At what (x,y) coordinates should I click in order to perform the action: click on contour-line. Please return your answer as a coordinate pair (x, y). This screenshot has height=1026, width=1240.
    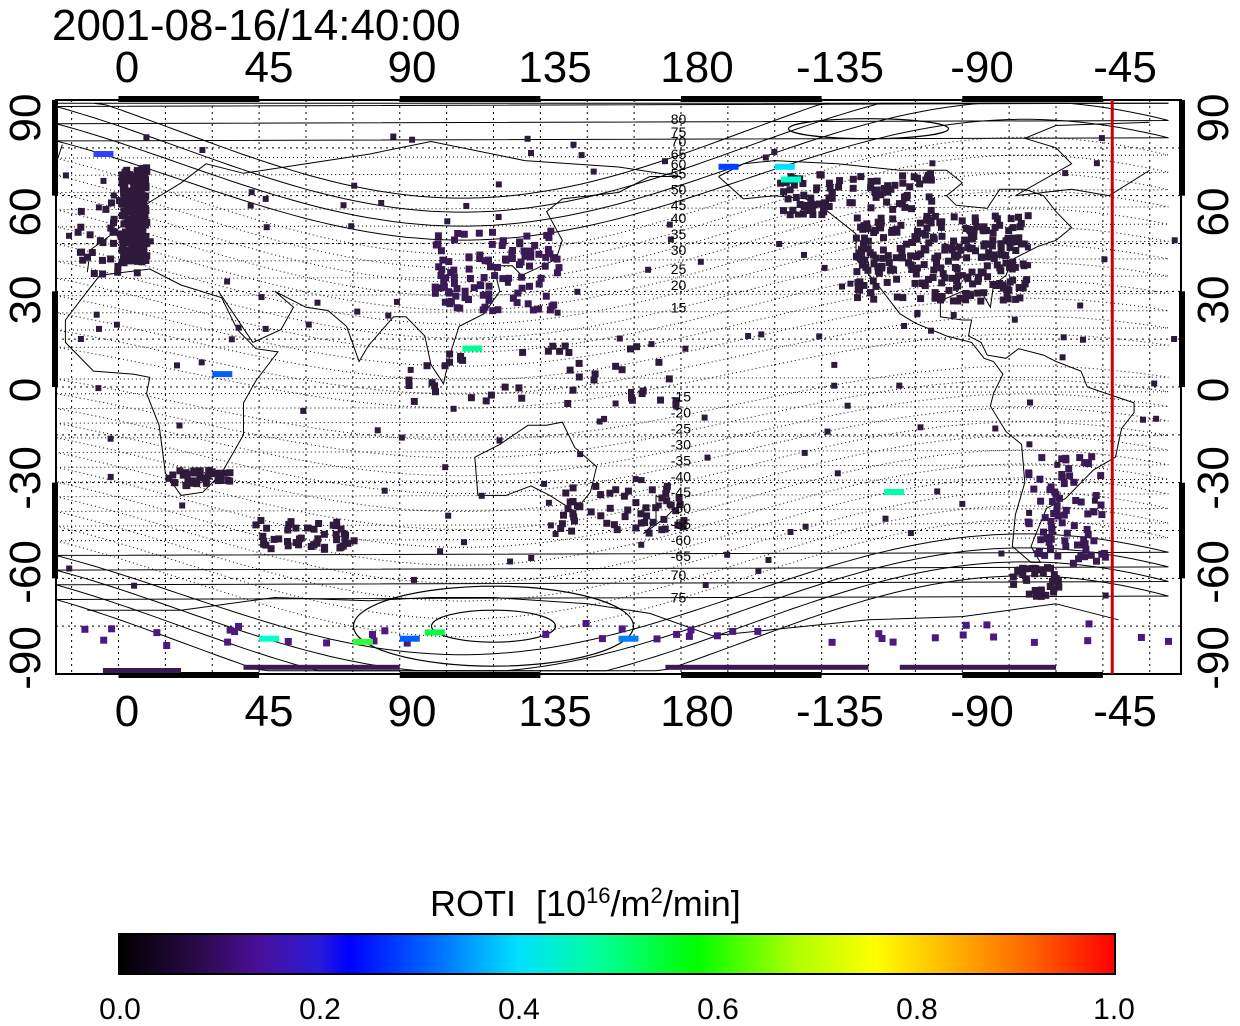
    Looking at the image, I should click on (612, 323).